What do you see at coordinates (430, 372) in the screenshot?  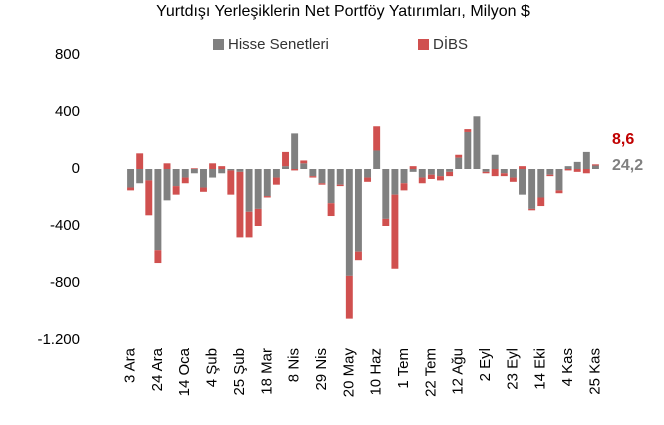 I see `x-tick-label: 22 Tem` at bounding box center [430, 372].